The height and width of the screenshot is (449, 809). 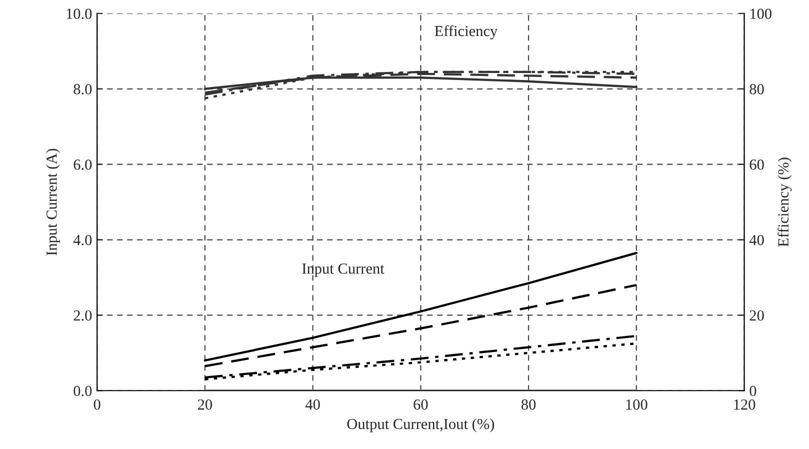 What do you see at coordinates (79, 13) in the screenshot?
I see `y-tick-label: 10.0` at bounding box center [79, 13].